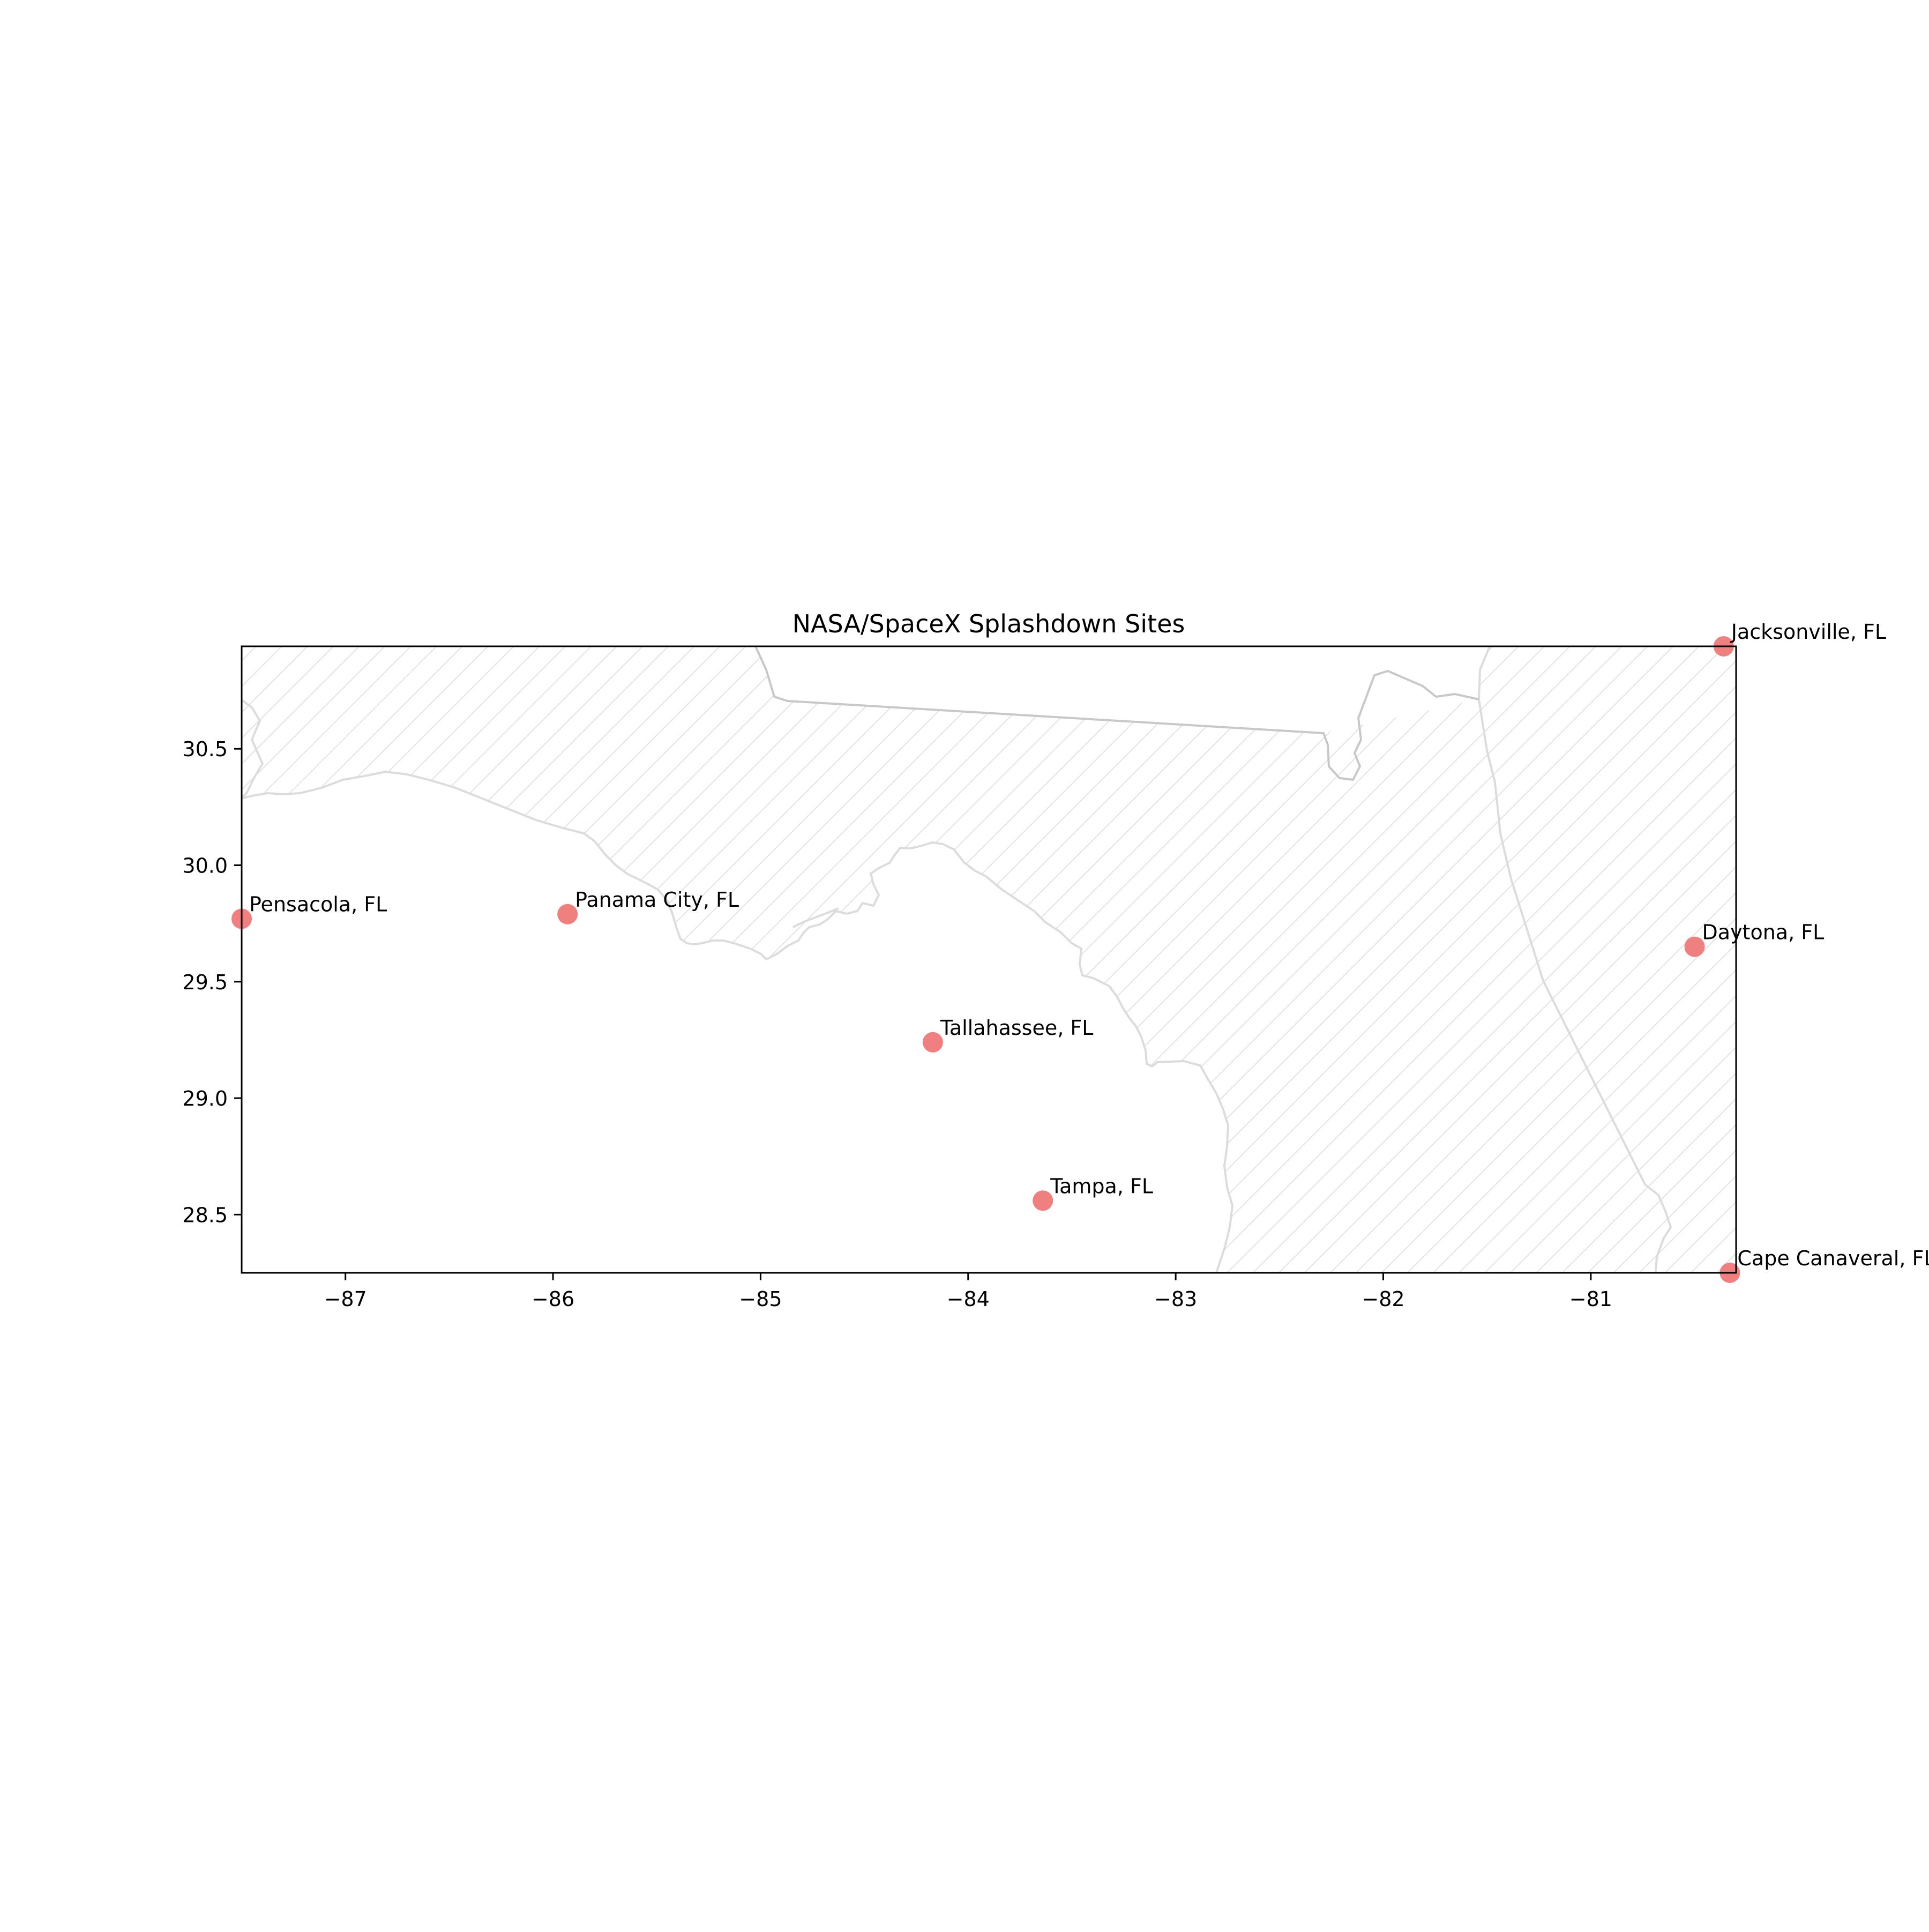  What do you see at coordinates (969, 1299) in the screenshot?
I see `x-tick-label: −84` at bounding box center [969, 1299].